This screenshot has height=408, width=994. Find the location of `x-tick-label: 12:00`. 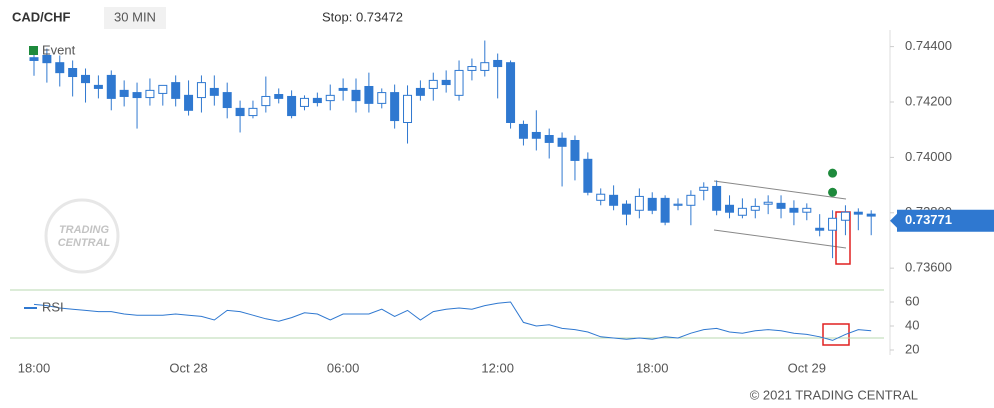

x-tick-label: 12:00 is located at coordinates (497, 367).